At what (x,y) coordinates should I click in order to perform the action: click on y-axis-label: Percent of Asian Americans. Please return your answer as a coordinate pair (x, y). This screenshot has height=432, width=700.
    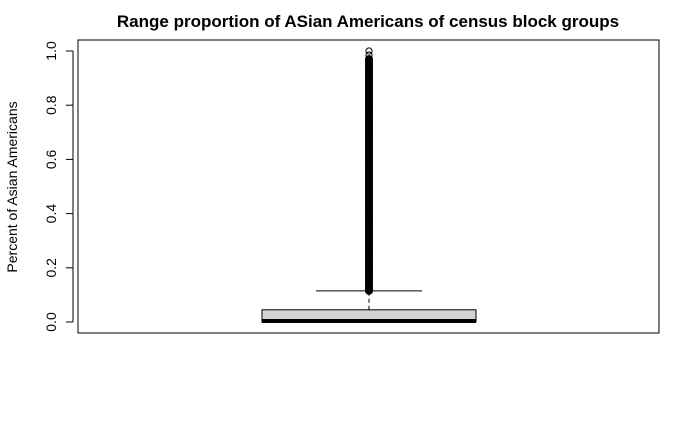
    Looking at the image, I should click on (12, 186).